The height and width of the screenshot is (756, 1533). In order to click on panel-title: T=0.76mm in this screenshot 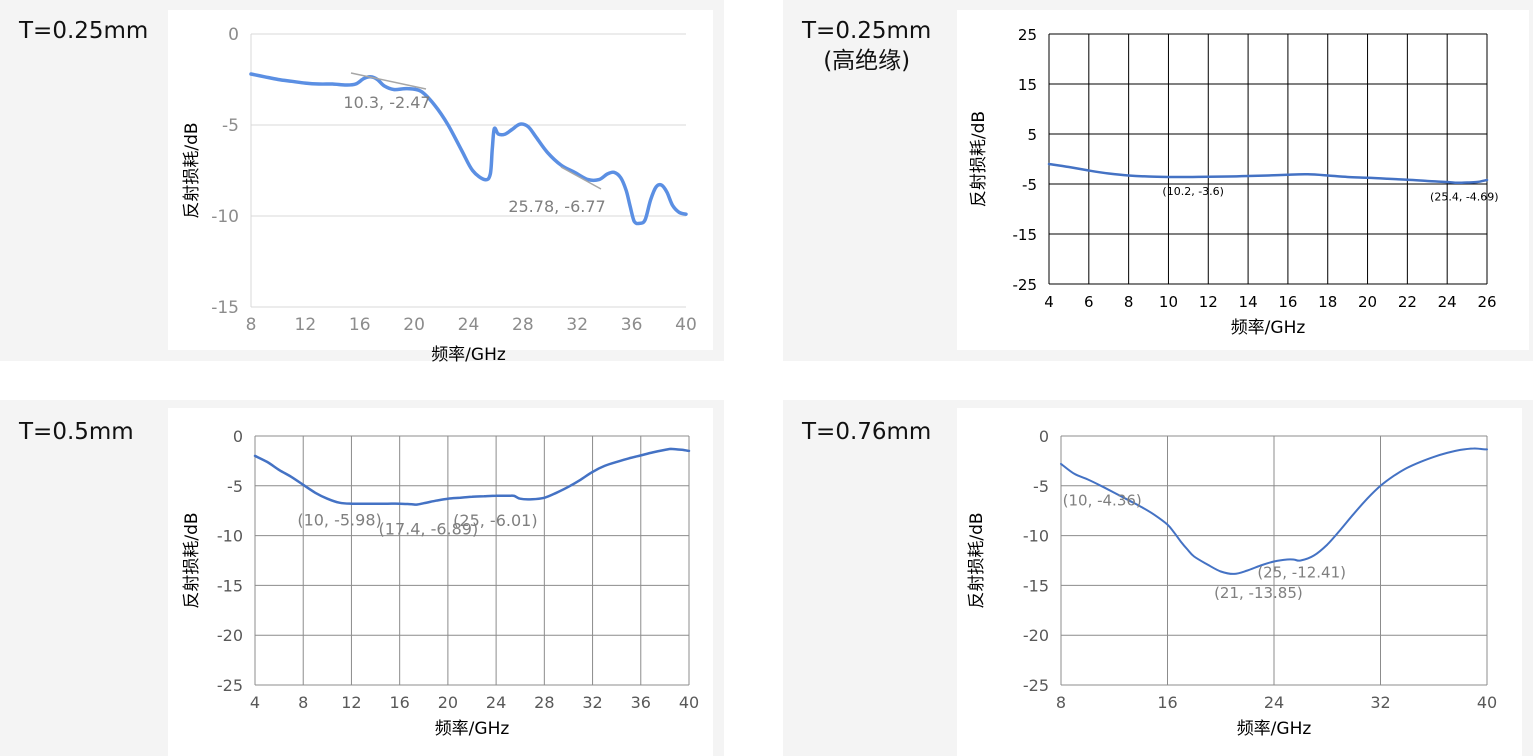, I will do `click(867, 432)`.